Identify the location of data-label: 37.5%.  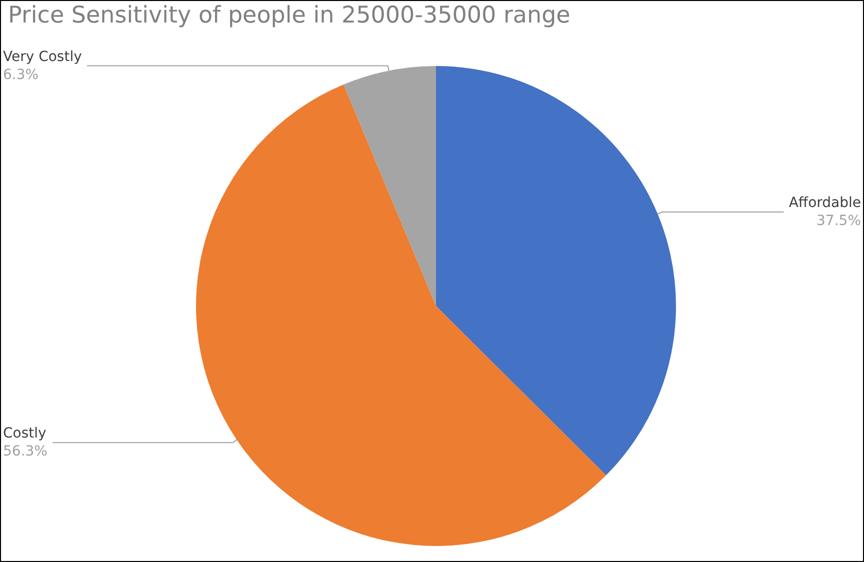
(838, 220).